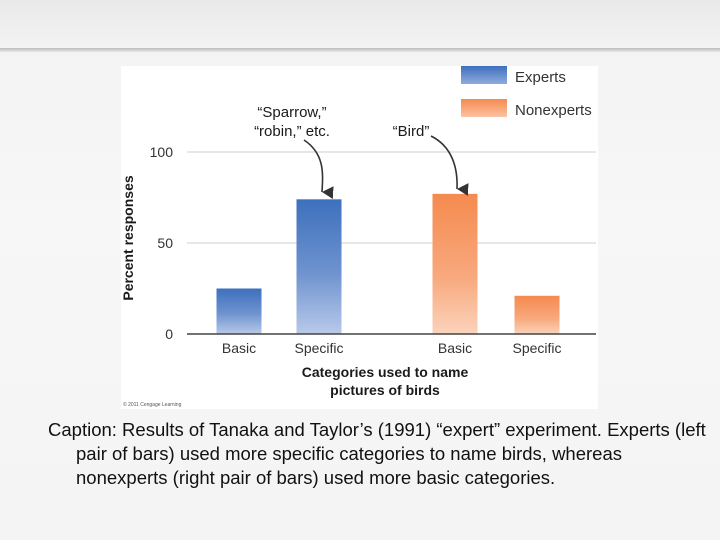  Describe the element at coordinates (484, 108) in the screenshot. I see `legend-swatch-nonexperts` at that location.